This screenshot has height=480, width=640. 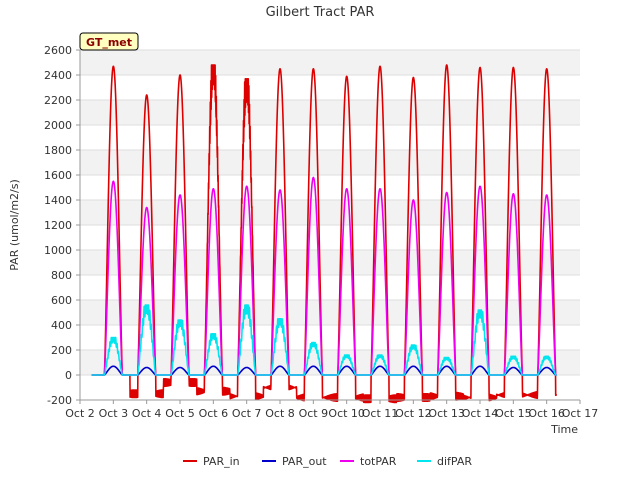 I want to click on badge-label: GT_met, so click(x=109, y=42).